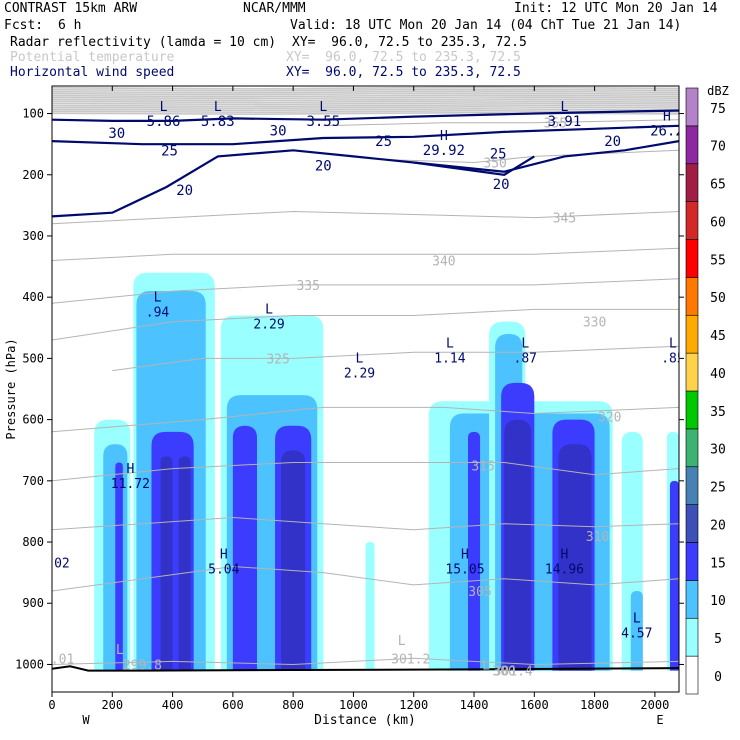 This screenshot has height=740, width=740. Describe the element at coordinates (636, 634) in the screenshot. I see `refl-extremum-value-10: 4.57` at that location.